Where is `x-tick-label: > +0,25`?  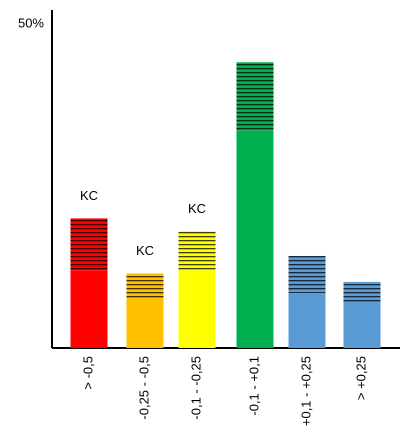 x-tick-label: > +0,25 is located at coordinates (360, 378).